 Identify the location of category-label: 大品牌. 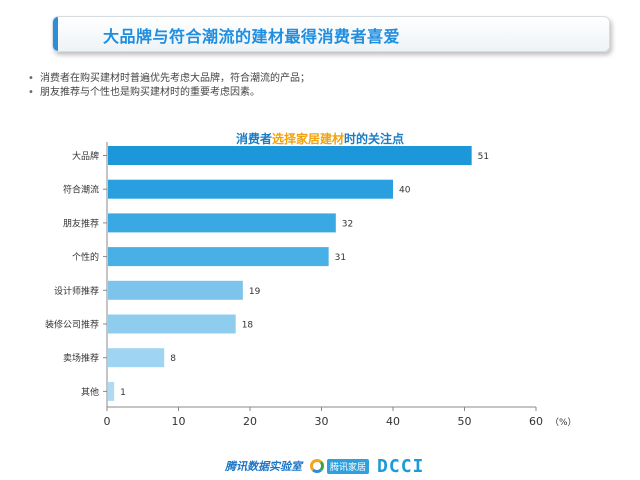
(85, 156).